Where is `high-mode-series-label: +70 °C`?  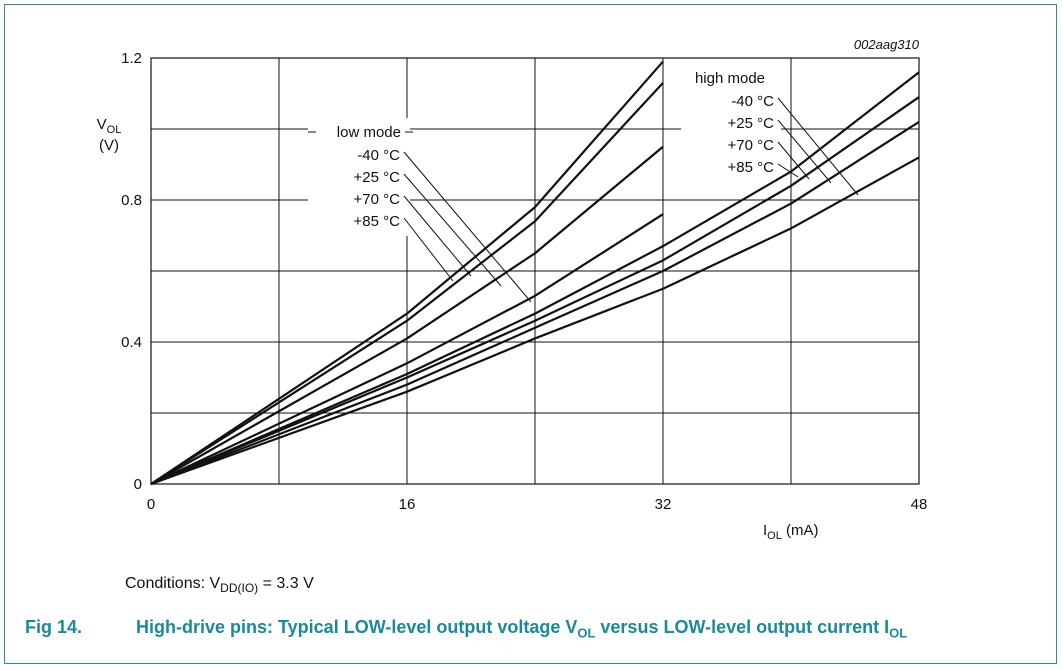
high-mode-series-label: +70 °C is located at coordinates (751, 145).